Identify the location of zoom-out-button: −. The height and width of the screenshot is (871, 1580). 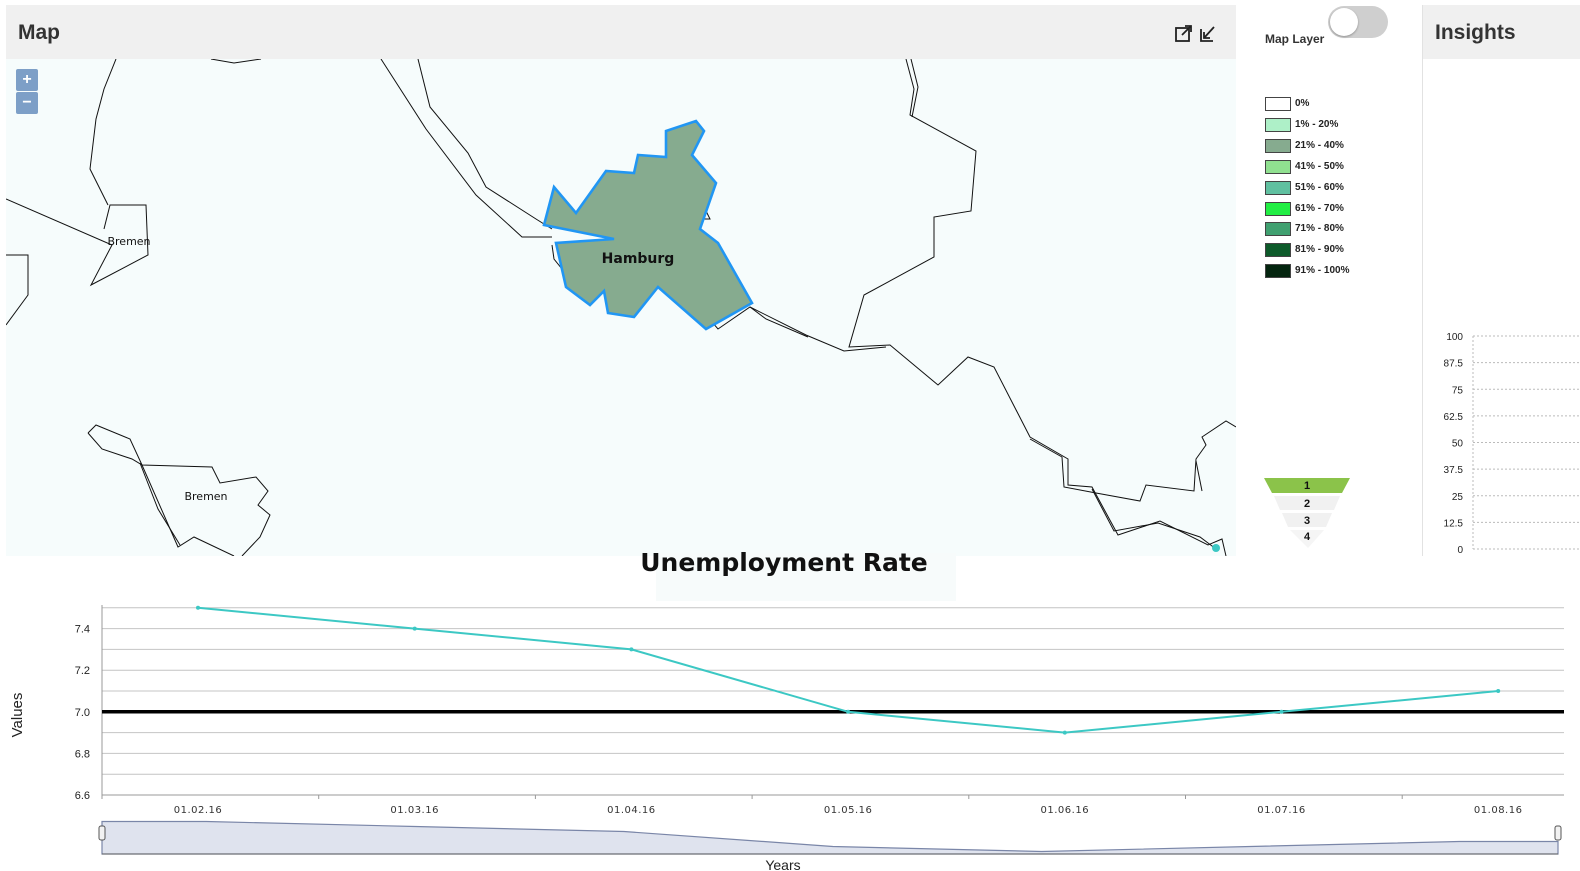
(27, 103).